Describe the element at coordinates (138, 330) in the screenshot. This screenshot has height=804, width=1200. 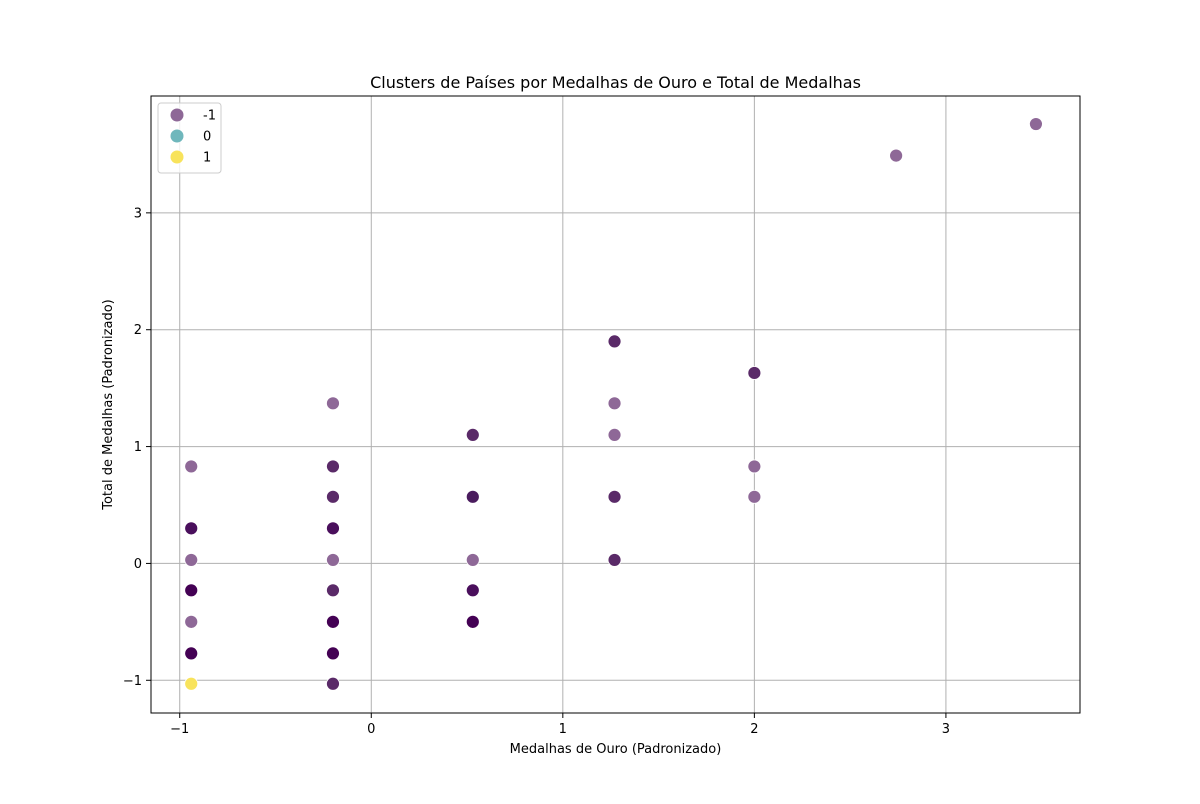
I see `y-tick-label: 2` at that location.